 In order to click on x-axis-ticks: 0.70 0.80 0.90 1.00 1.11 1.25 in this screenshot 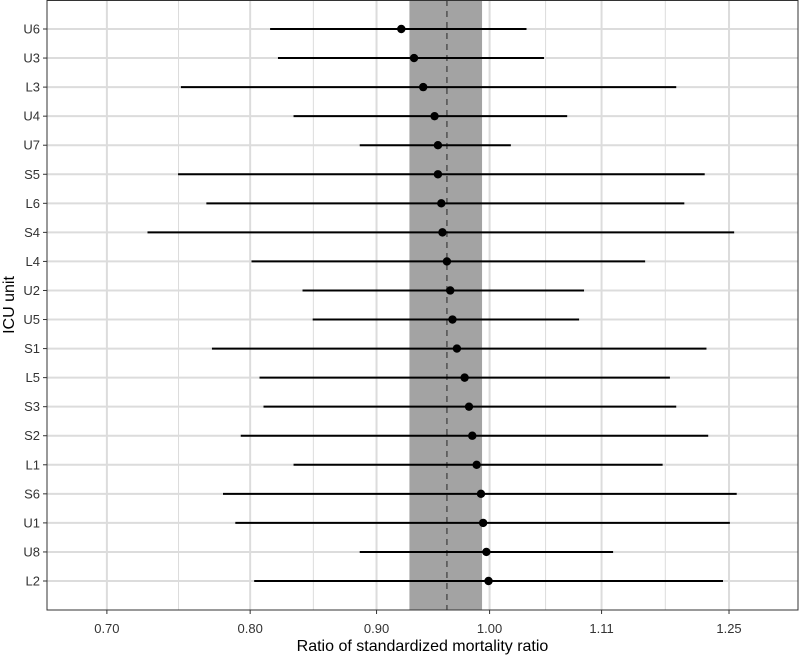, I will do `click(418, 623)`.